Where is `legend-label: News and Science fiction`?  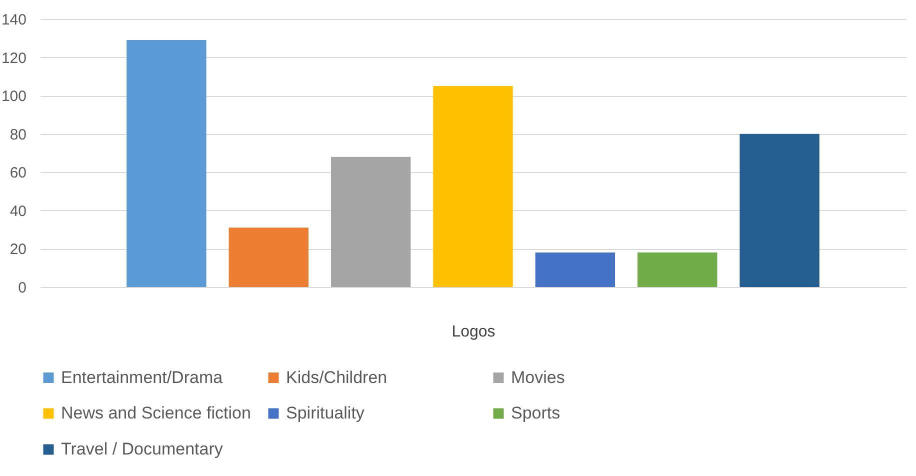 legend-label: News and Science fiction is located at coordinates (156, 413).